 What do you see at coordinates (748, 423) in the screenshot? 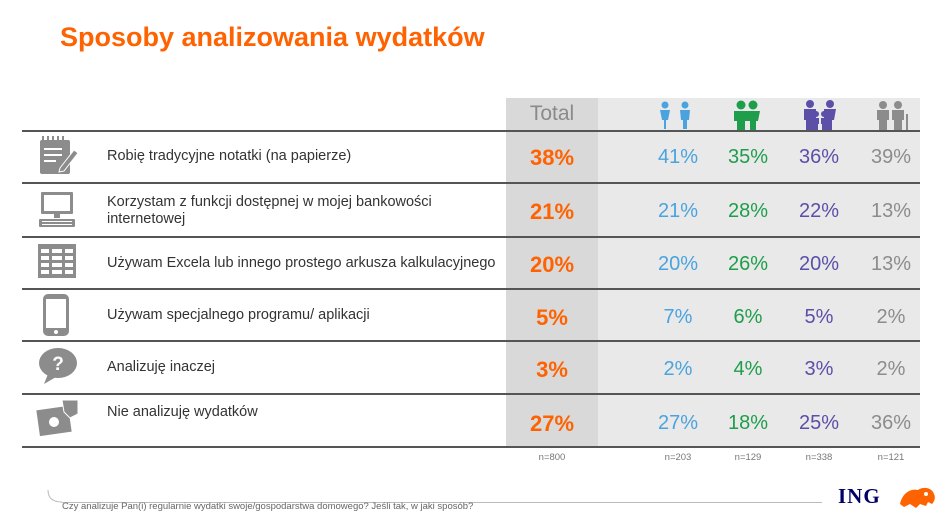
I see `value-group2: 18%` at bounding box center [748, 423].